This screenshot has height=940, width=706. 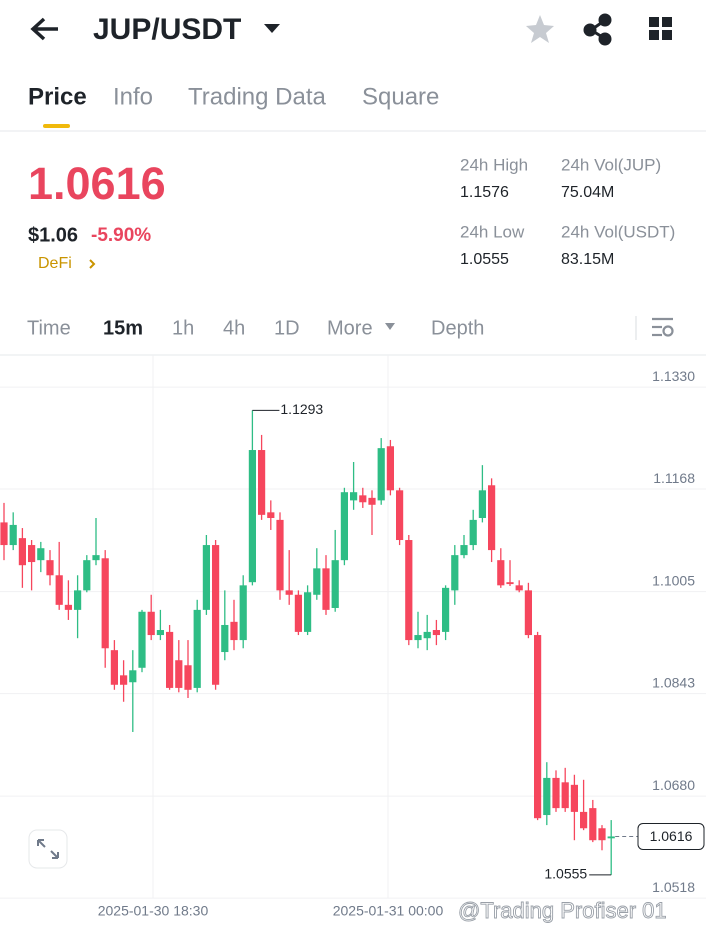 What do you see at coordinates (562, 910) in the screenshot?
I see `watermark: @Trading Profiser 01` at bounding box center [562, 910].